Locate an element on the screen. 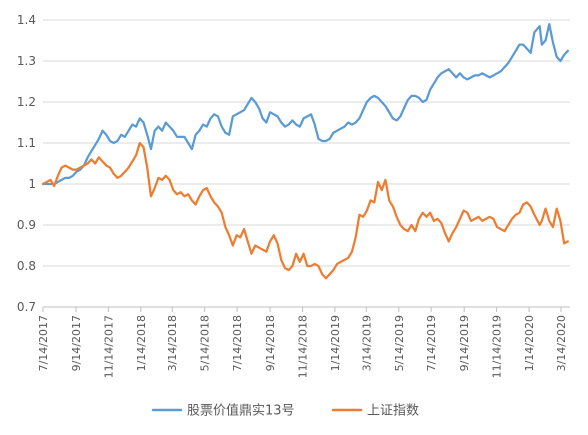 This screenshot has width=588, height=435. x-tick-label: 1/14/2018 is located at coordinates (141, 343).